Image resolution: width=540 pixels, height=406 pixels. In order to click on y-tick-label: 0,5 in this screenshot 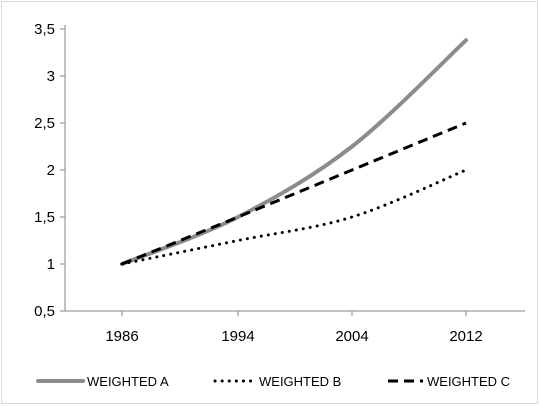, I will do `click(44, 311)`.